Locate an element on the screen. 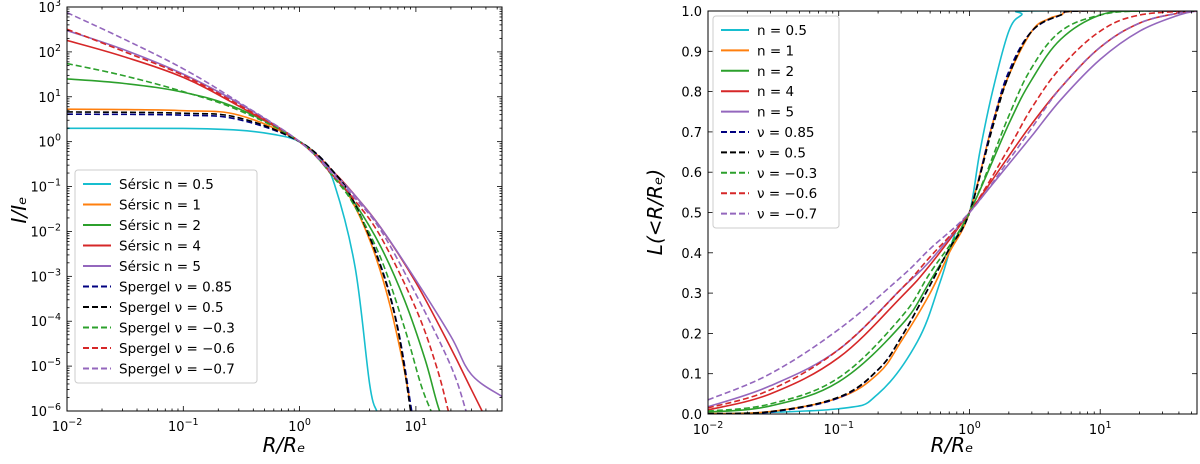  left-legend-label: Spergel ν = −0.7 is located at coordinates (177, 370).